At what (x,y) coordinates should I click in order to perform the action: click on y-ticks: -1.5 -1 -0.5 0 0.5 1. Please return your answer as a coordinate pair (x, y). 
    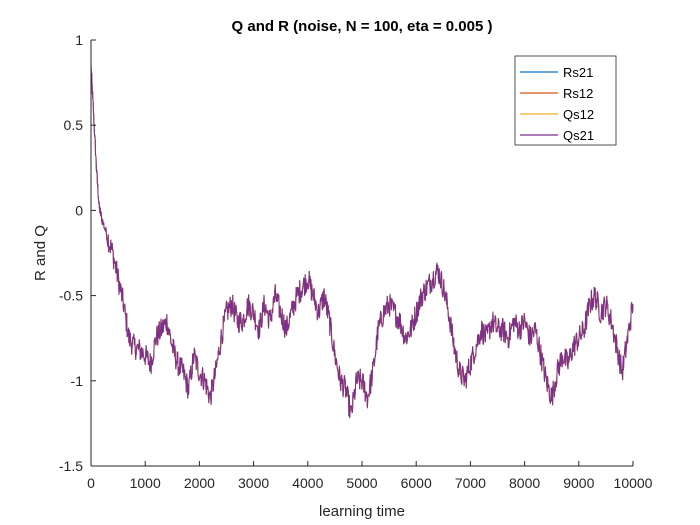
    Looking at the image, I should click on (77, 253).